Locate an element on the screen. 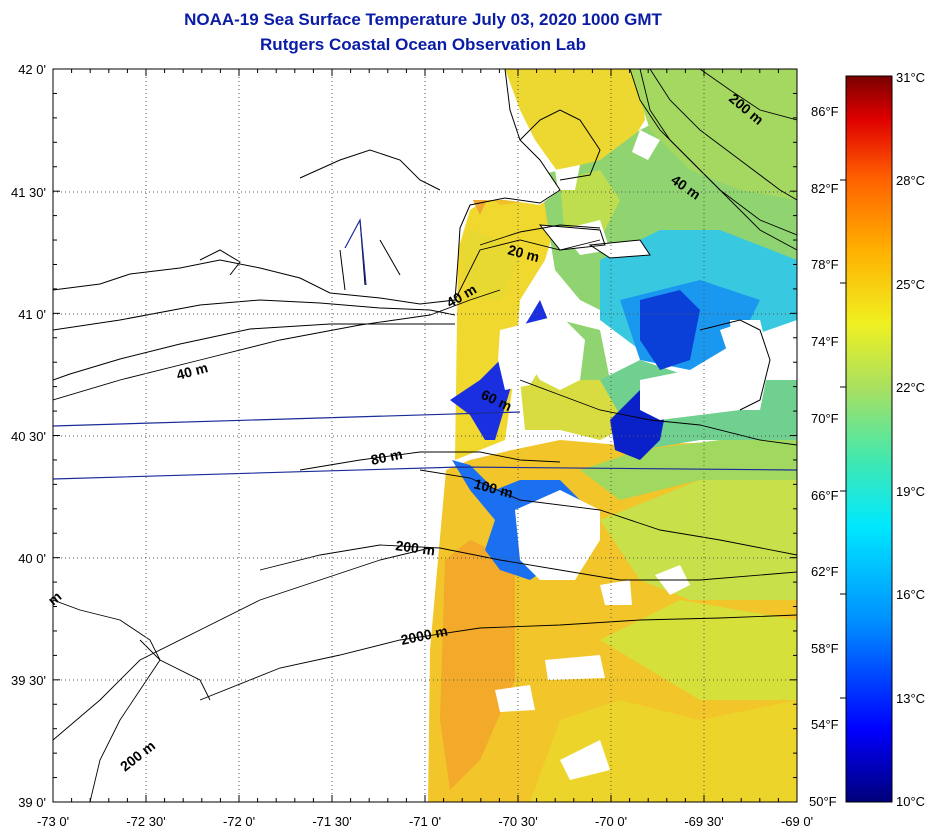 The image size is (936, 832). lon-label: -71 30' is located at coordinates (331, 821).